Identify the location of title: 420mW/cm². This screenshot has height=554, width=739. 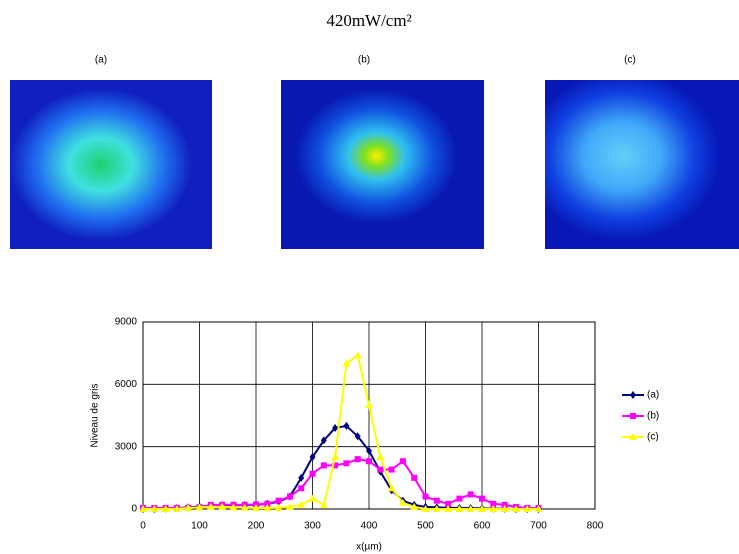
(368, 20).